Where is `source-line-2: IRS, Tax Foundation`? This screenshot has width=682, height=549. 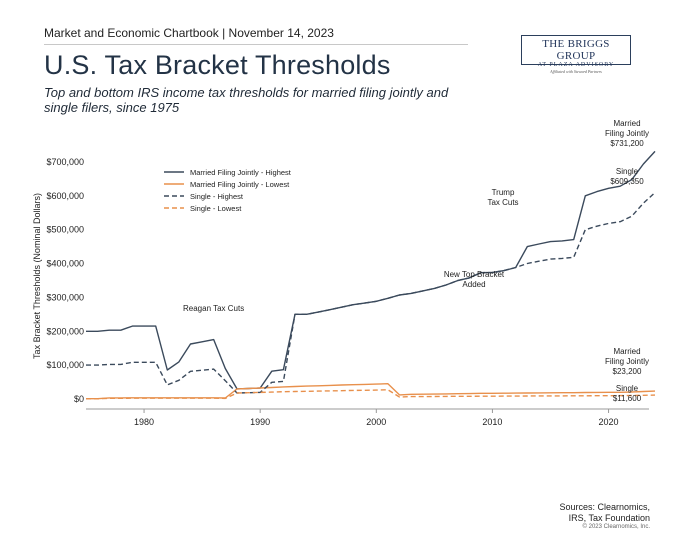 source-line-2: IRS, Tax Foundation is located at coordinates (609, 518).